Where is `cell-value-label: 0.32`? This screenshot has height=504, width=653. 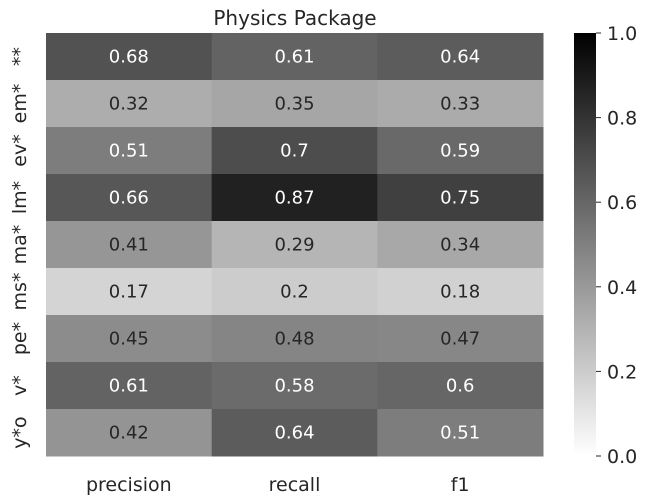
cell-value-label: 0.32 is located at coordinates (129, 104).